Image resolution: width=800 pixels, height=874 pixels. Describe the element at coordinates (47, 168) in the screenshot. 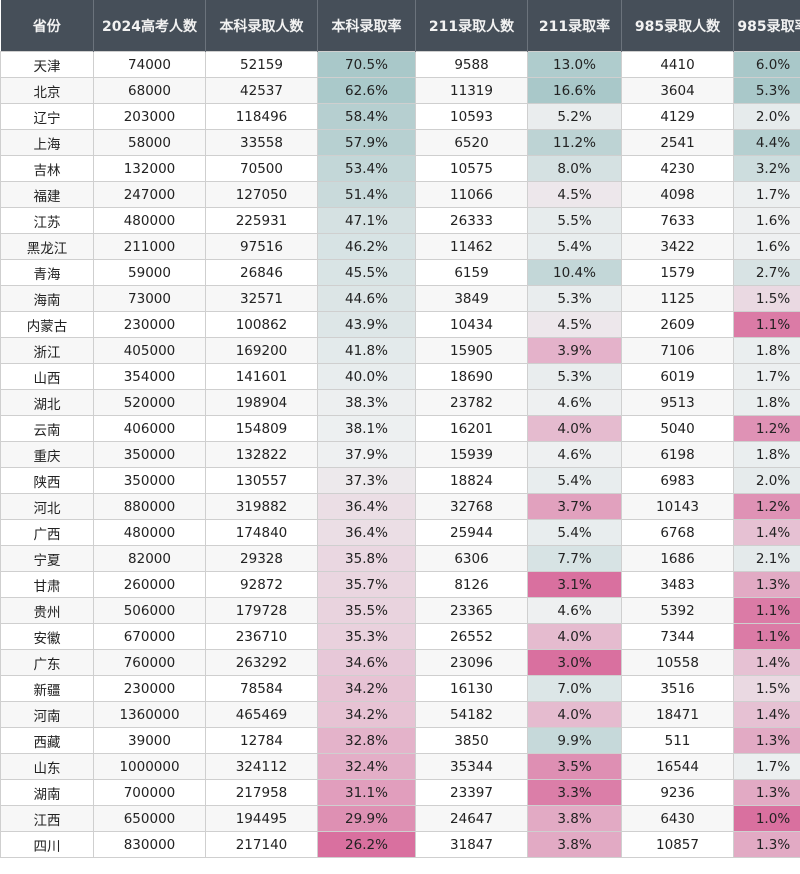

I see `cell-province: 吉林` at that location.